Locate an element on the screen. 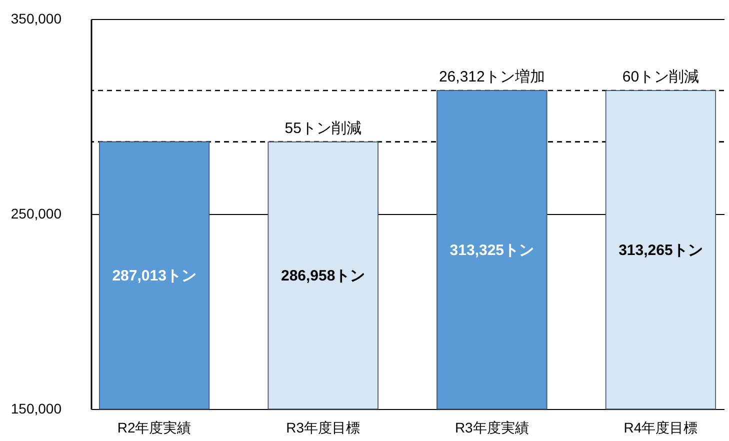 The width and height of the screenshot is (729, 441). data-label: 313,265トン is located at coordinates (660, 250).